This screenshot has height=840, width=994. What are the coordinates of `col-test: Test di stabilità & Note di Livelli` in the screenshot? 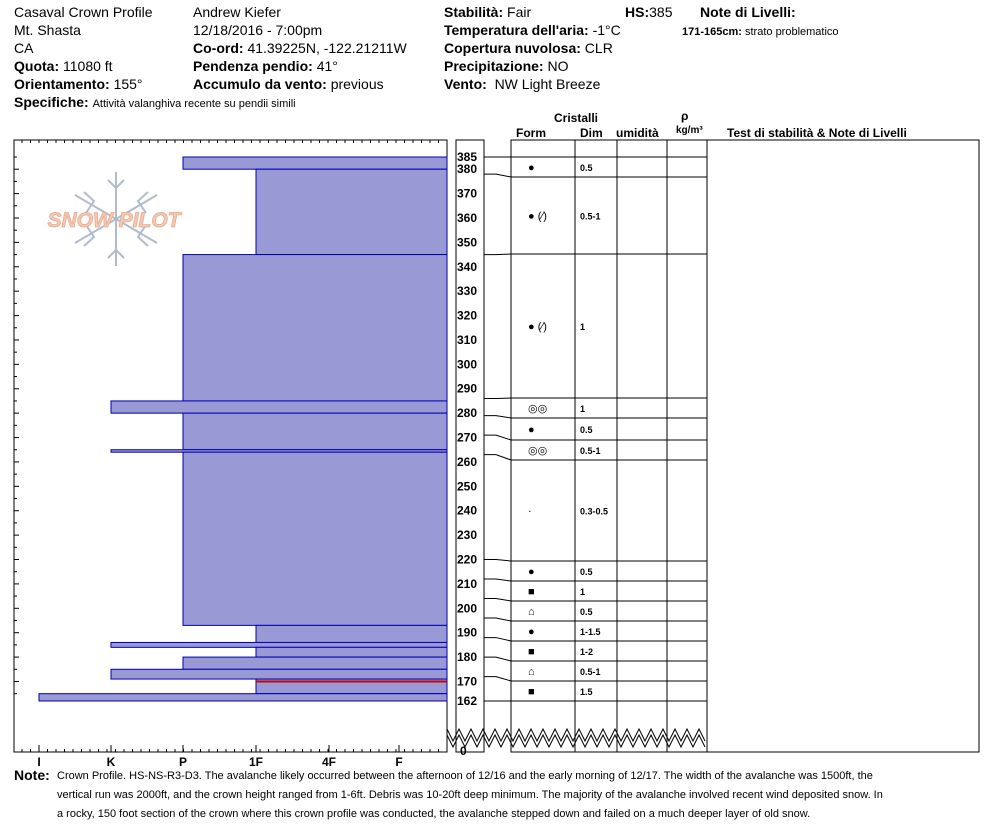 It's located at (817, 133).